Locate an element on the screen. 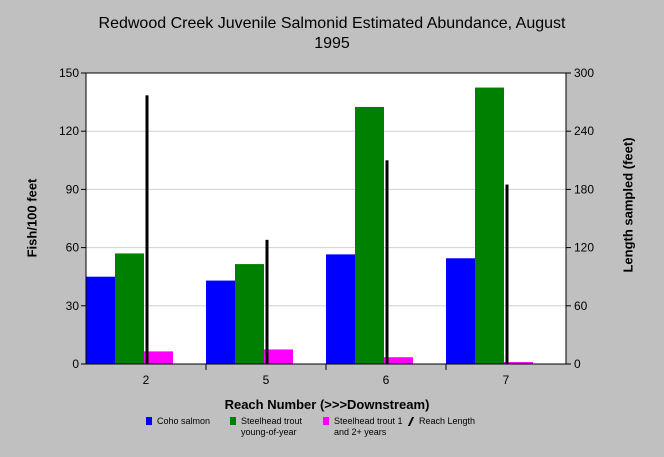  legend-item-reach-length: Reach Length is located at coordinates (441, 421).